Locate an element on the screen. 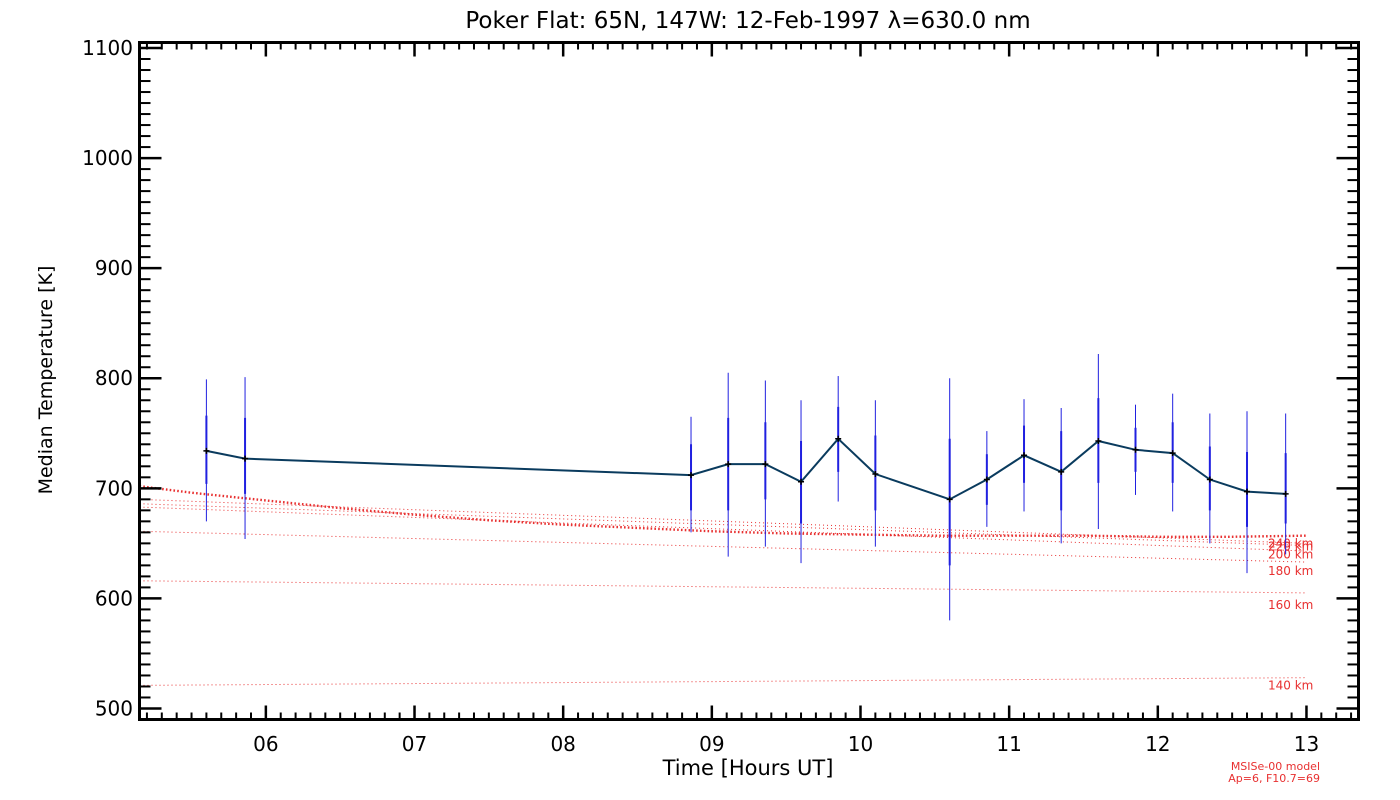 The image size is (1400, 800). temperature-series-line is located at coordinates (746, 469).